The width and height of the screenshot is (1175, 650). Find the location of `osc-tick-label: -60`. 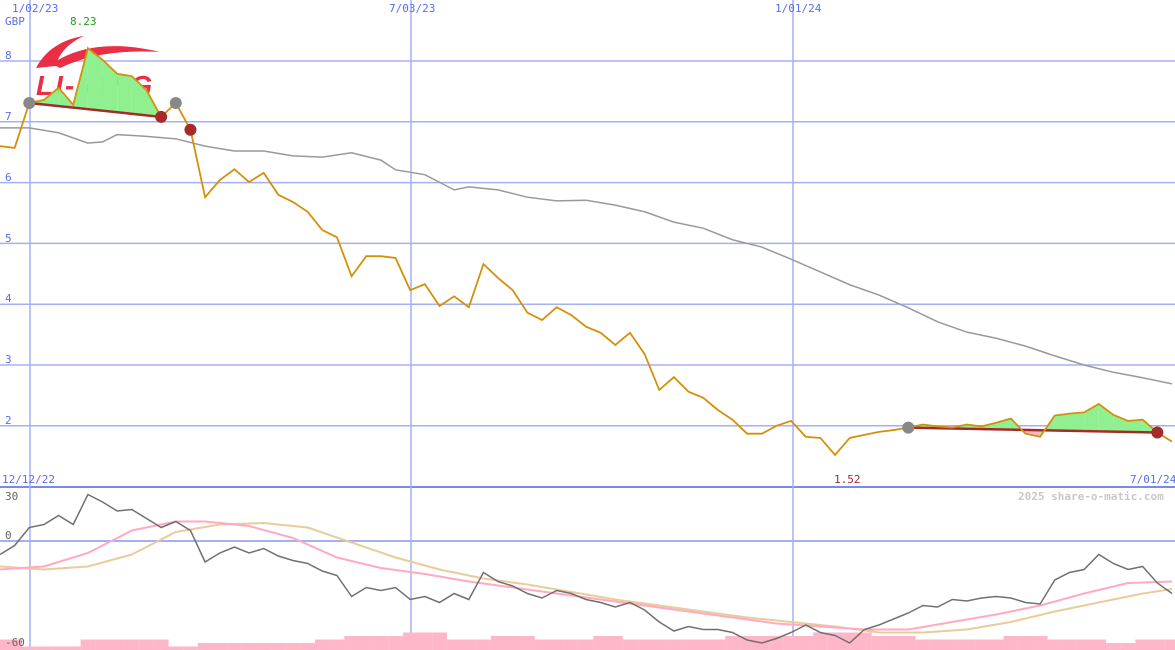

osc-tick-label: -60 is located at coordinates (15, 642).